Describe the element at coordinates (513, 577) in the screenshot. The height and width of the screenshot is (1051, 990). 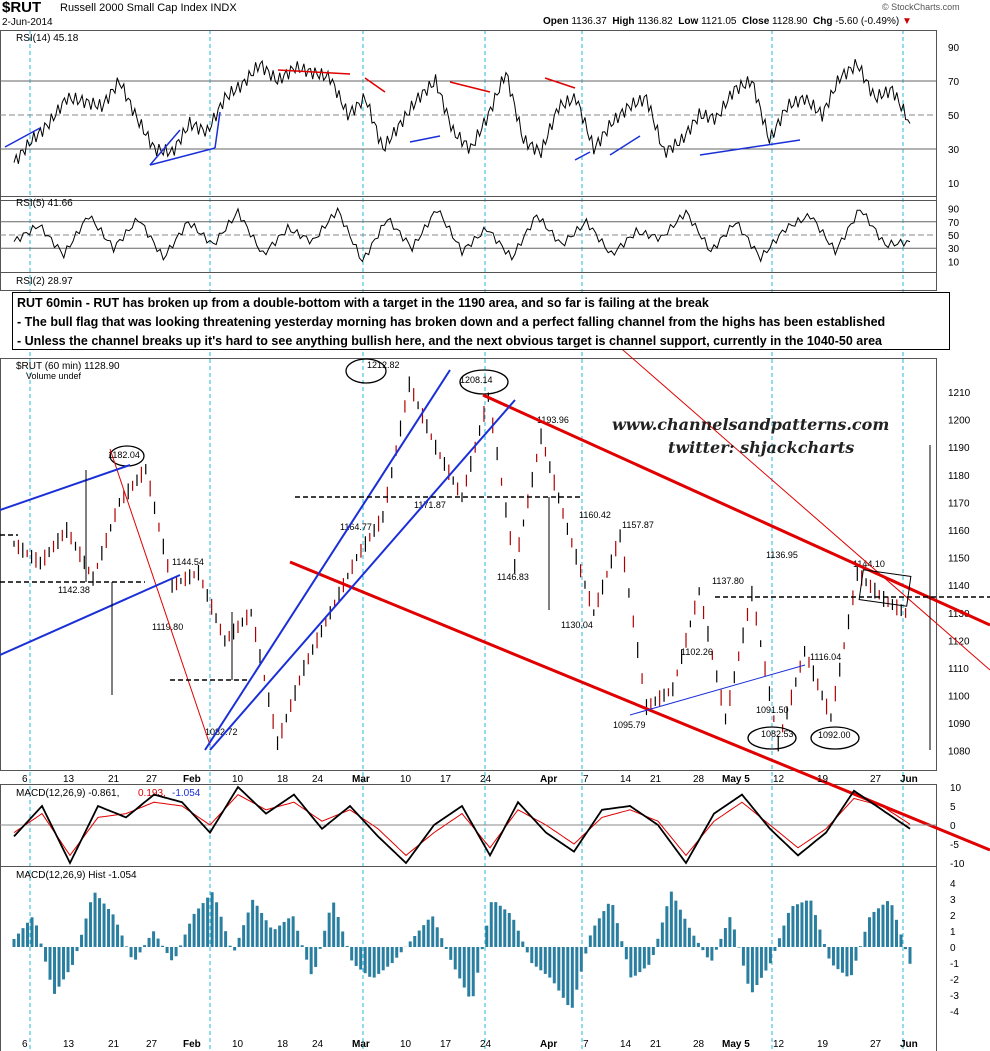
I see `price-swing-label: 1146.83` at that location.